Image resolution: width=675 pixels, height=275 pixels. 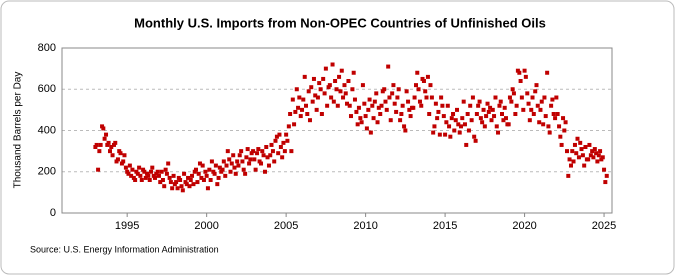 I want to click on y-tick-label: 400, so click(x=47, y=130).